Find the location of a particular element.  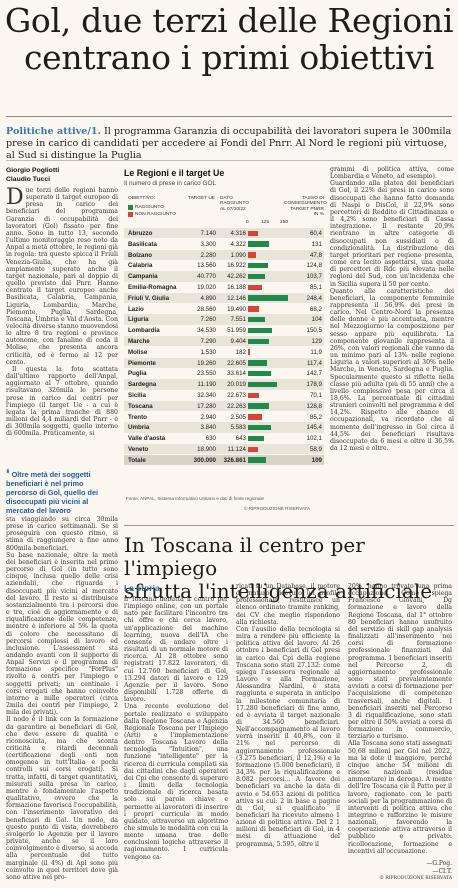

row-region: Calabria is located at coordinates (140, 266).